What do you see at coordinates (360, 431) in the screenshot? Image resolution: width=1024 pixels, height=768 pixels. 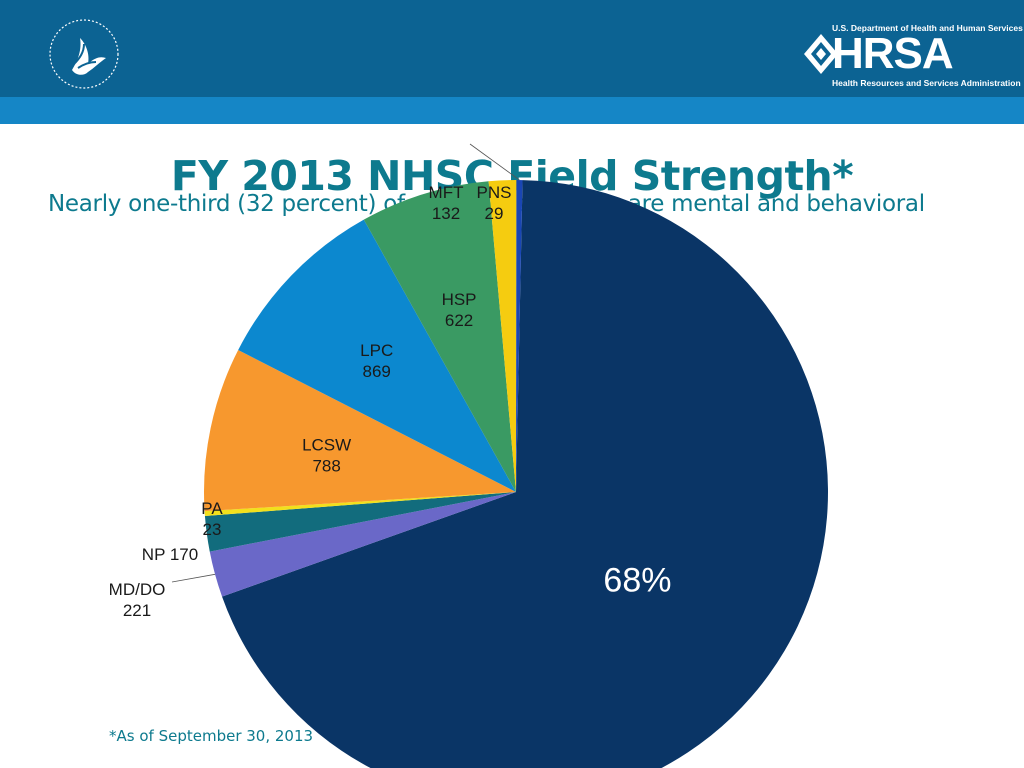 I see `pie-slice-lcsw` at bounding box center [360, 431].